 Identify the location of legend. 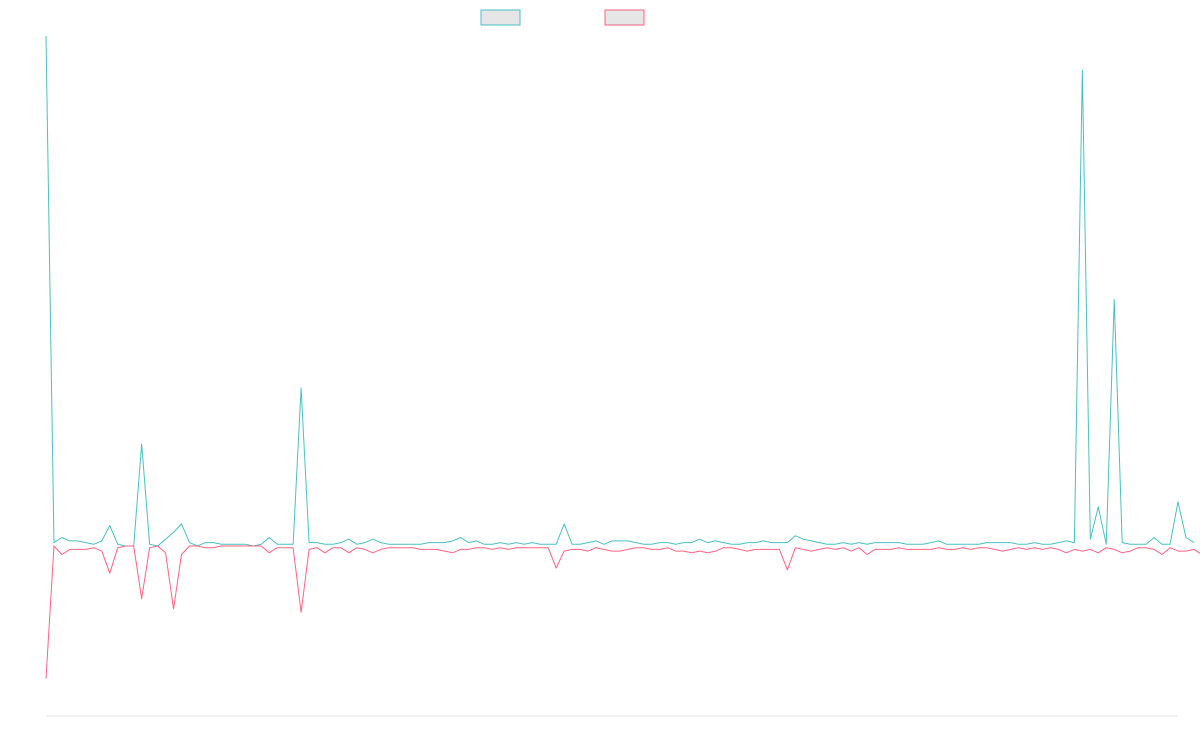
(562, 17).